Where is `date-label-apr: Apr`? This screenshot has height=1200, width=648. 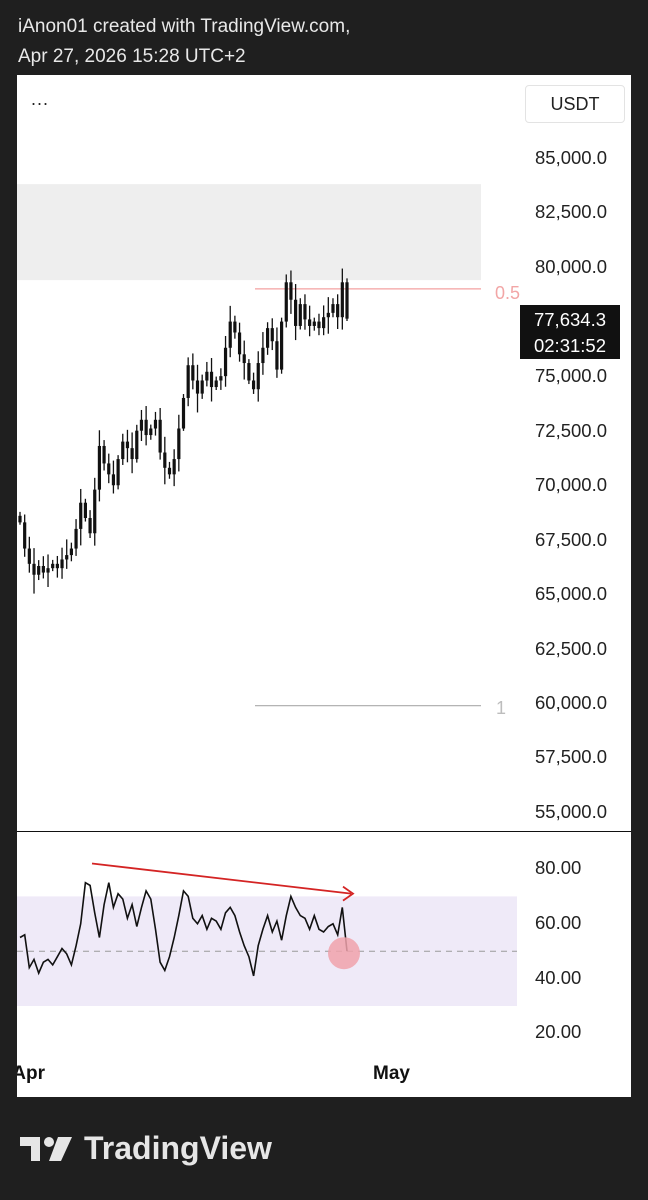
date-label-apr: Apr is located at coordinates (31, 1073).